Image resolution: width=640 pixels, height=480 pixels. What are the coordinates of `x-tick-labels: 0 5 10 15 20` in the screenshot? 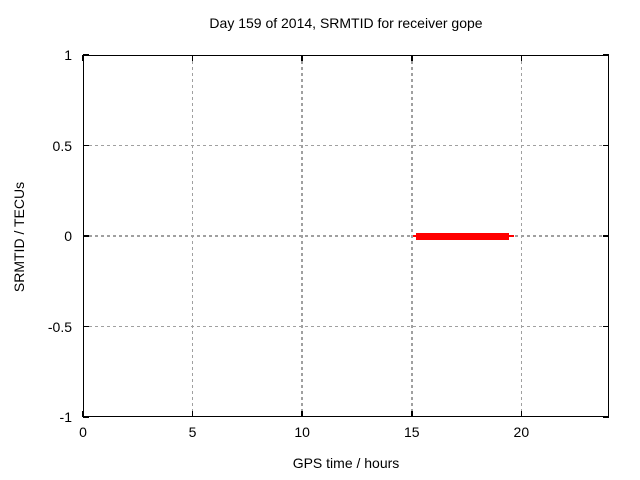 It's located at (344, 433).